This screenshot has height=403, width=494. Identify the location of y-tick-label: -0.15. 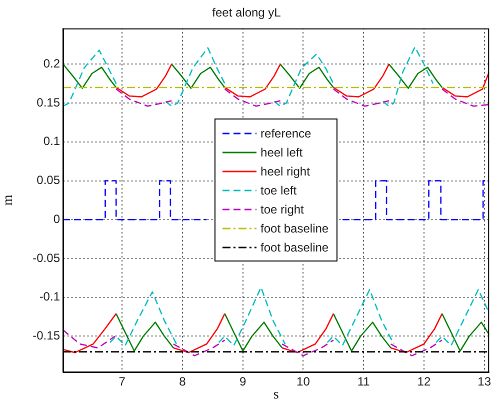
(46, 335).